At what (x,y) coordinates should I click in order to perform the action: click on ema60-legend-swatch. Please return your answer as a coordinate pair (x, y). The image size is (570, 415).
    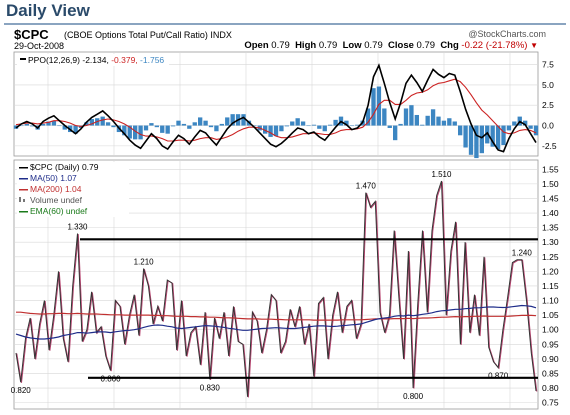
    Looking at the image, I should click on (23, 212).